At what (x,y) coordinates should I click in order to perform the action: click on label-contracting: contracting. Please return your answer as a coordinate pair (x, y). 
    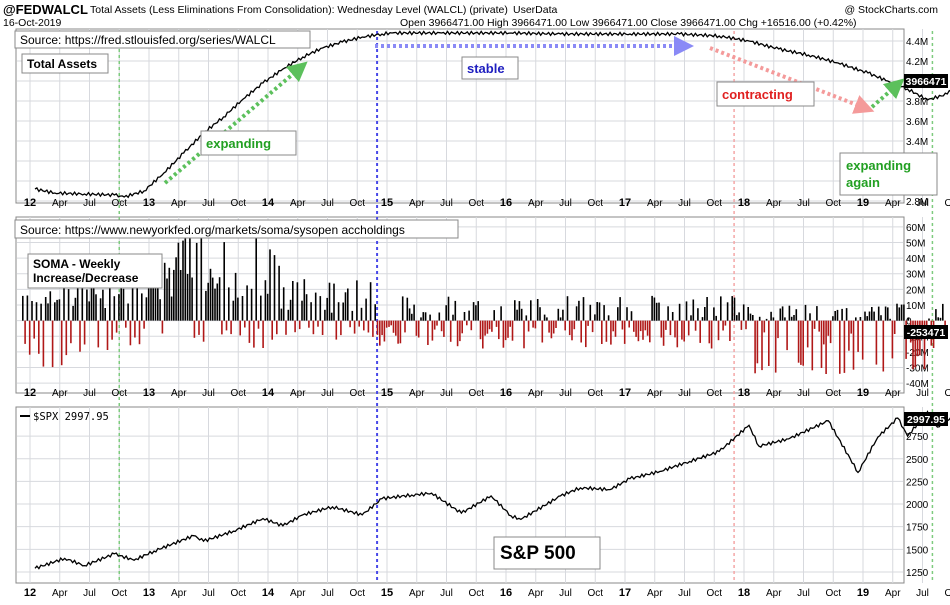
    Looking at the image, I should click on (757, 94).